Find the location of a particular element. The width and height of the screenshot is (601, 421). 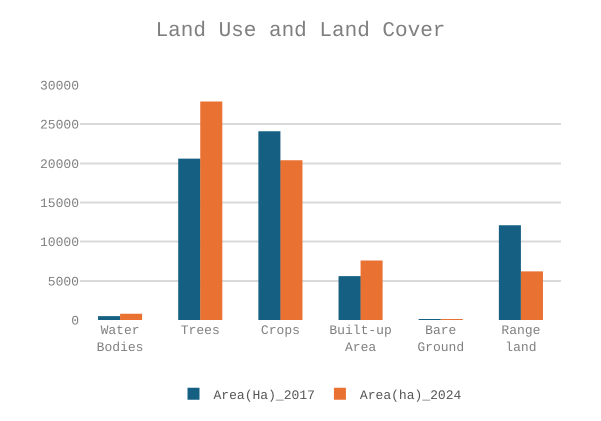

y-tick-label: 10000 is located at coordinates (59, 242).